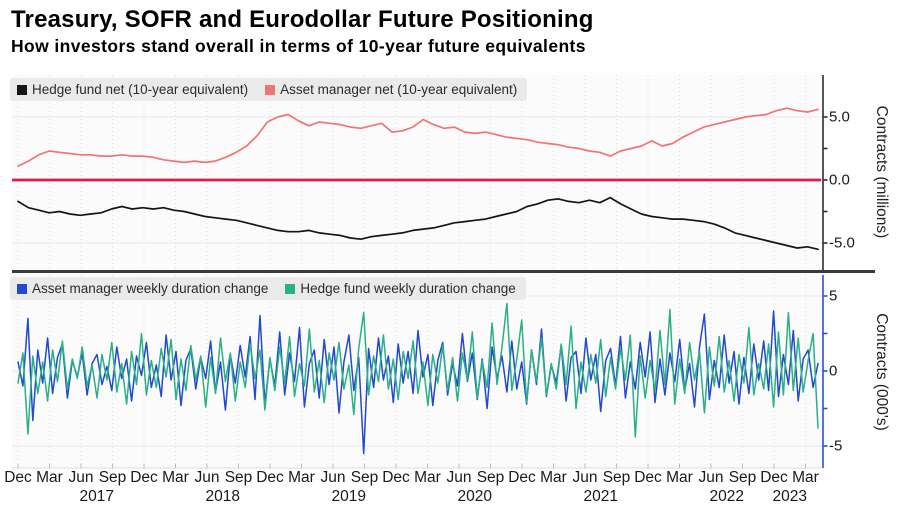  What do you see at coordinates (150, 288) in the screenshot?
I see `legend-label: Asset manager weekly duration change` at bounding box center [150, 288].